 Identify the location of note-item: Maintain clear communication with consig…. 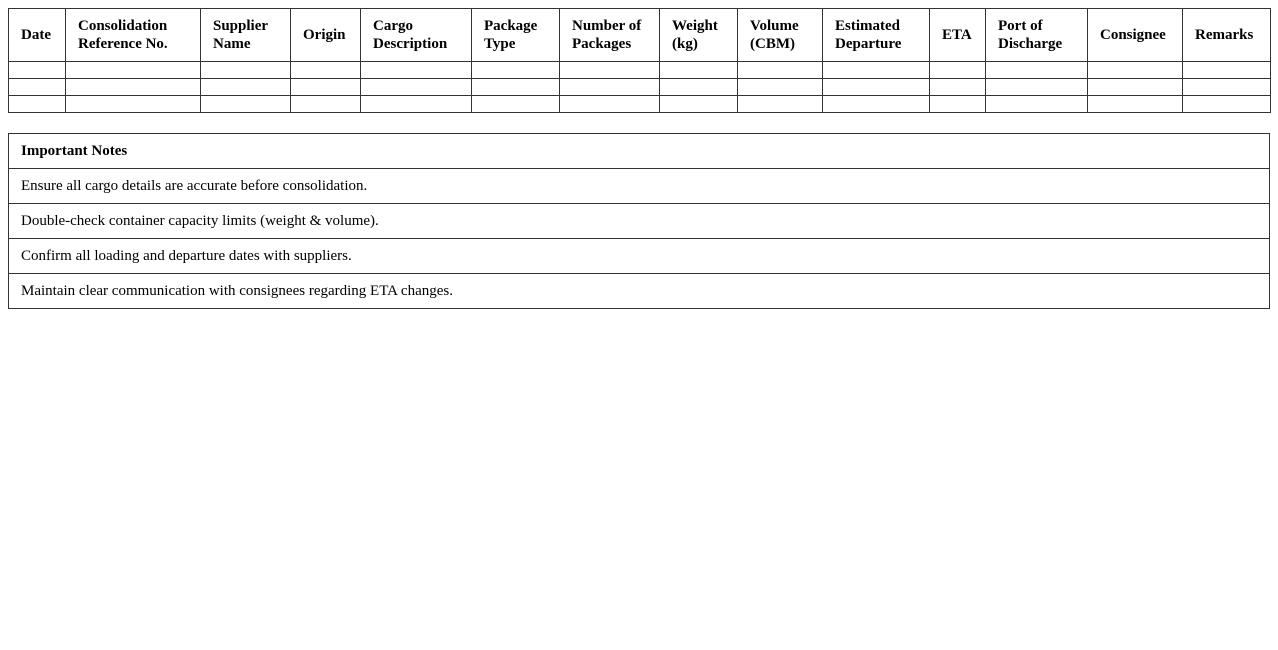
(639, 291).